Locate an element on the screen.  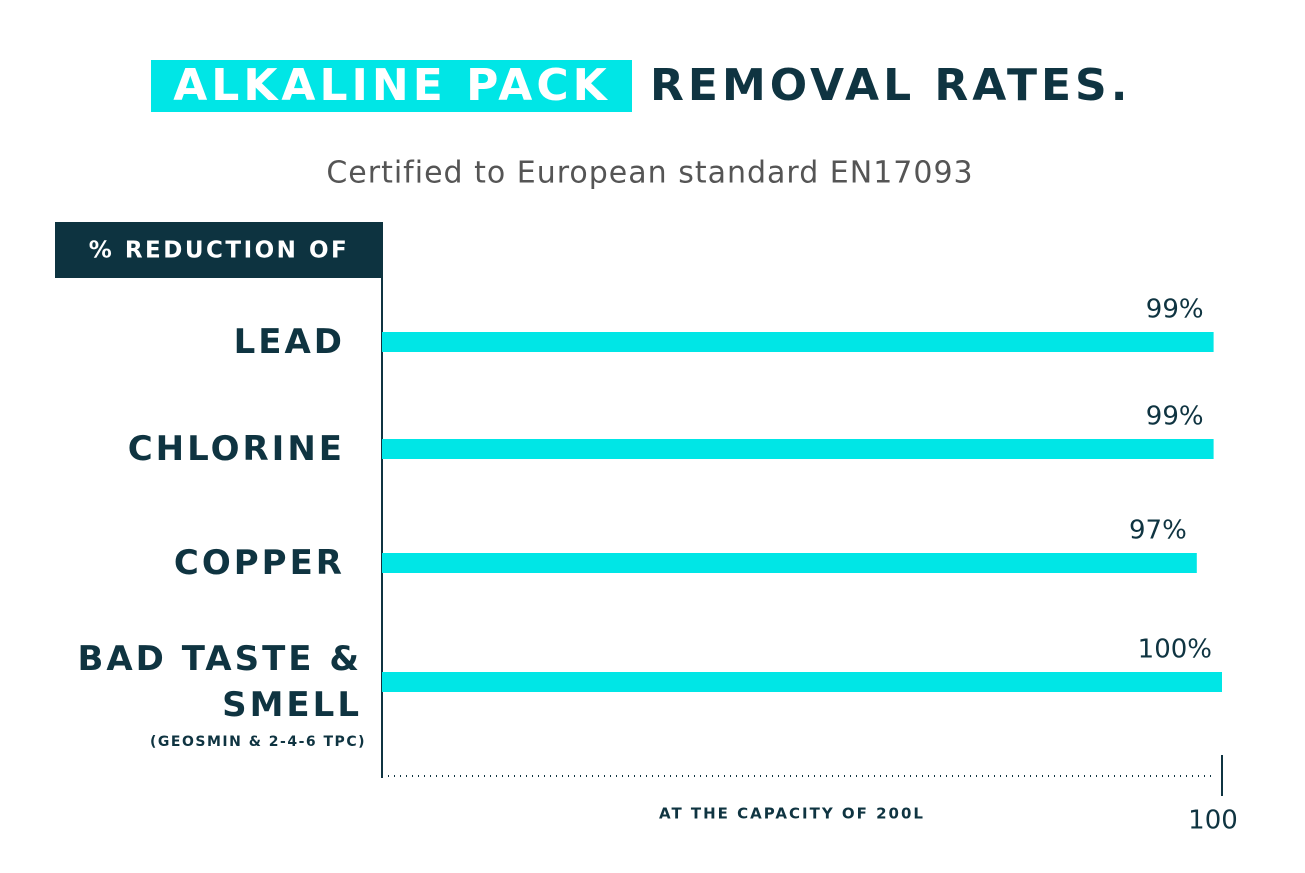
y-label: % REDUCTION OF is located at coordinates (219, 251).